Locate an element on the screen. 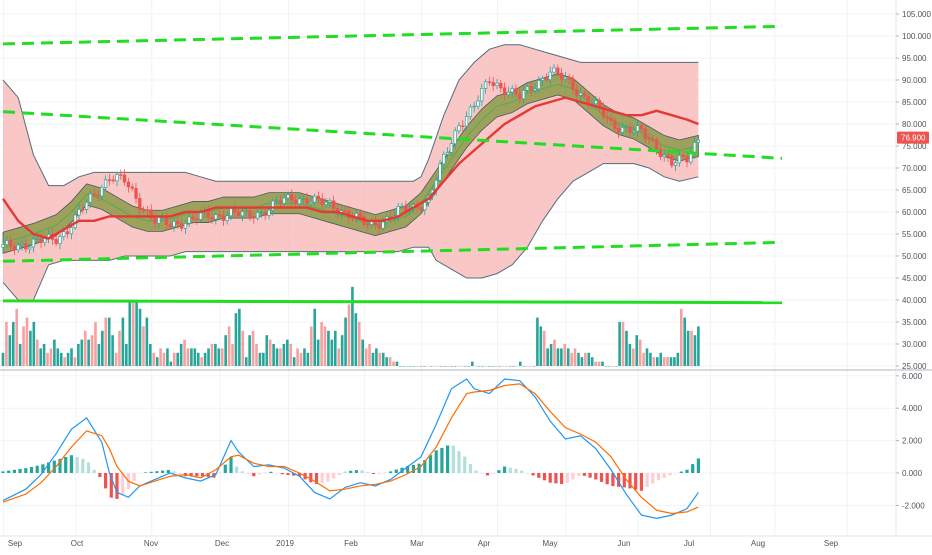  price-axis-label: 95.000 is located at coordinates (914, 58).